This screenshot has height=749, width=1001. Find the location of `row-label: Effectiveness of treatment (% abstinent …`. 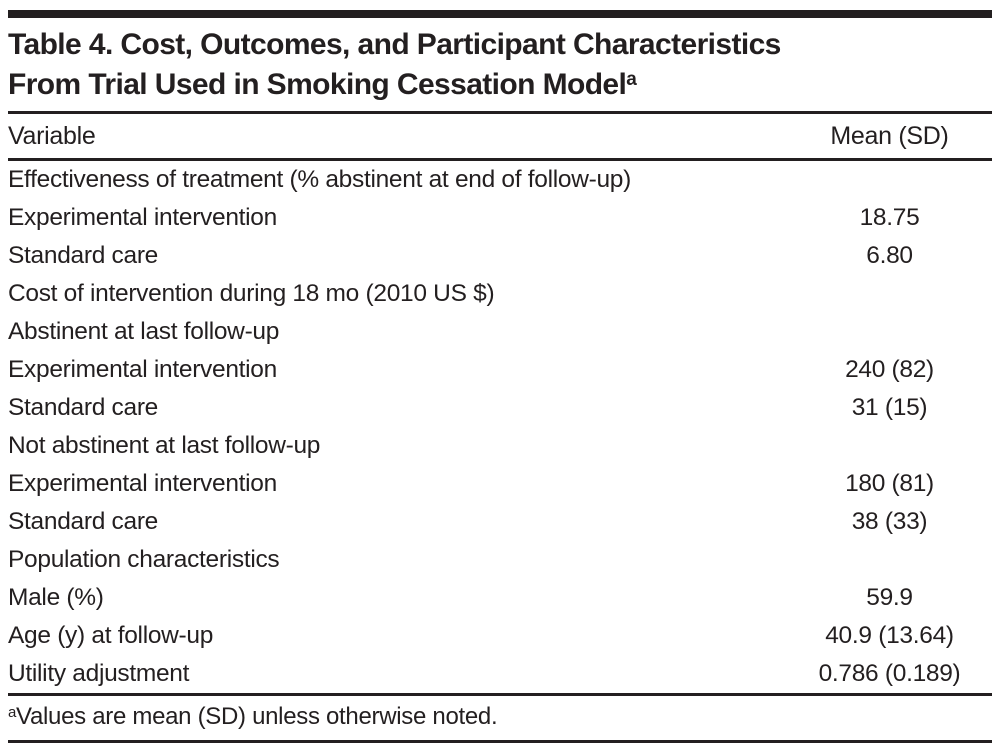

row-label: Effectiveness of treatment (% abstinent … is located at coordinates (319, 179).